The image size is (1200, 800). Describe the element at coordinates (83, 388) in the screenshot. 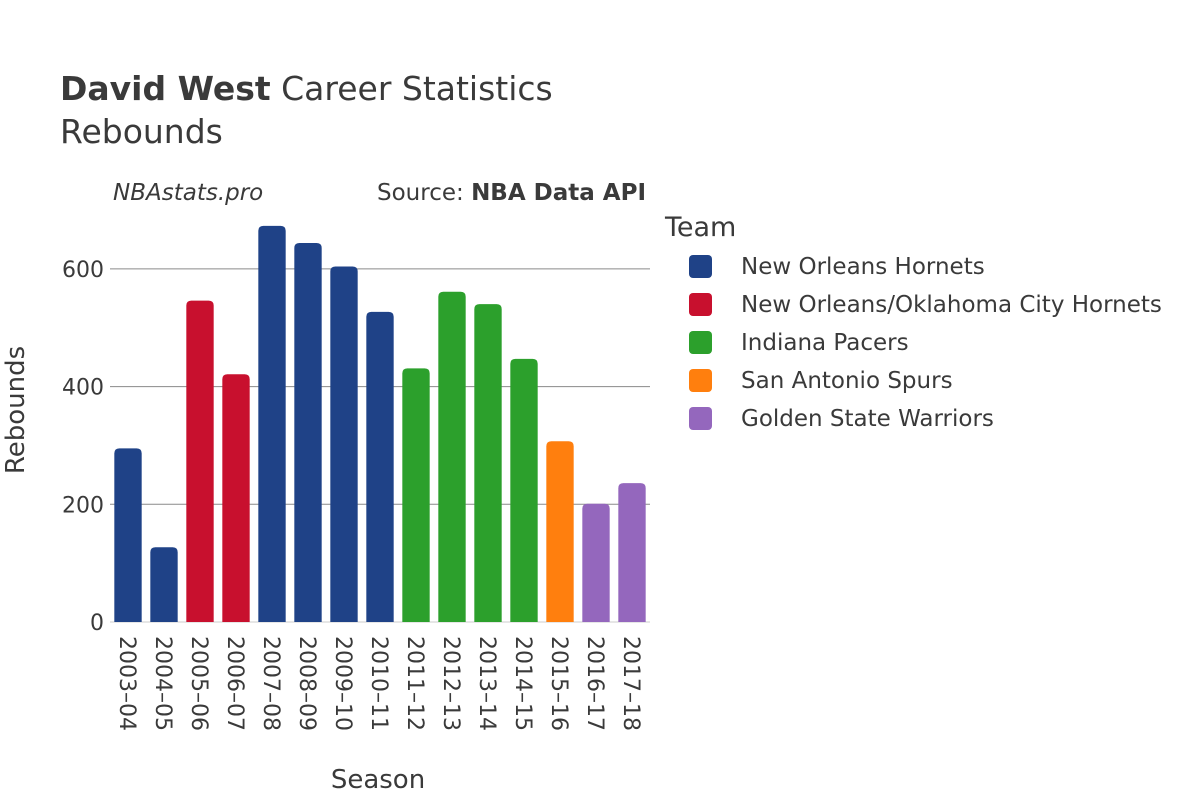

I see `y-tick-label: 400` at that location.